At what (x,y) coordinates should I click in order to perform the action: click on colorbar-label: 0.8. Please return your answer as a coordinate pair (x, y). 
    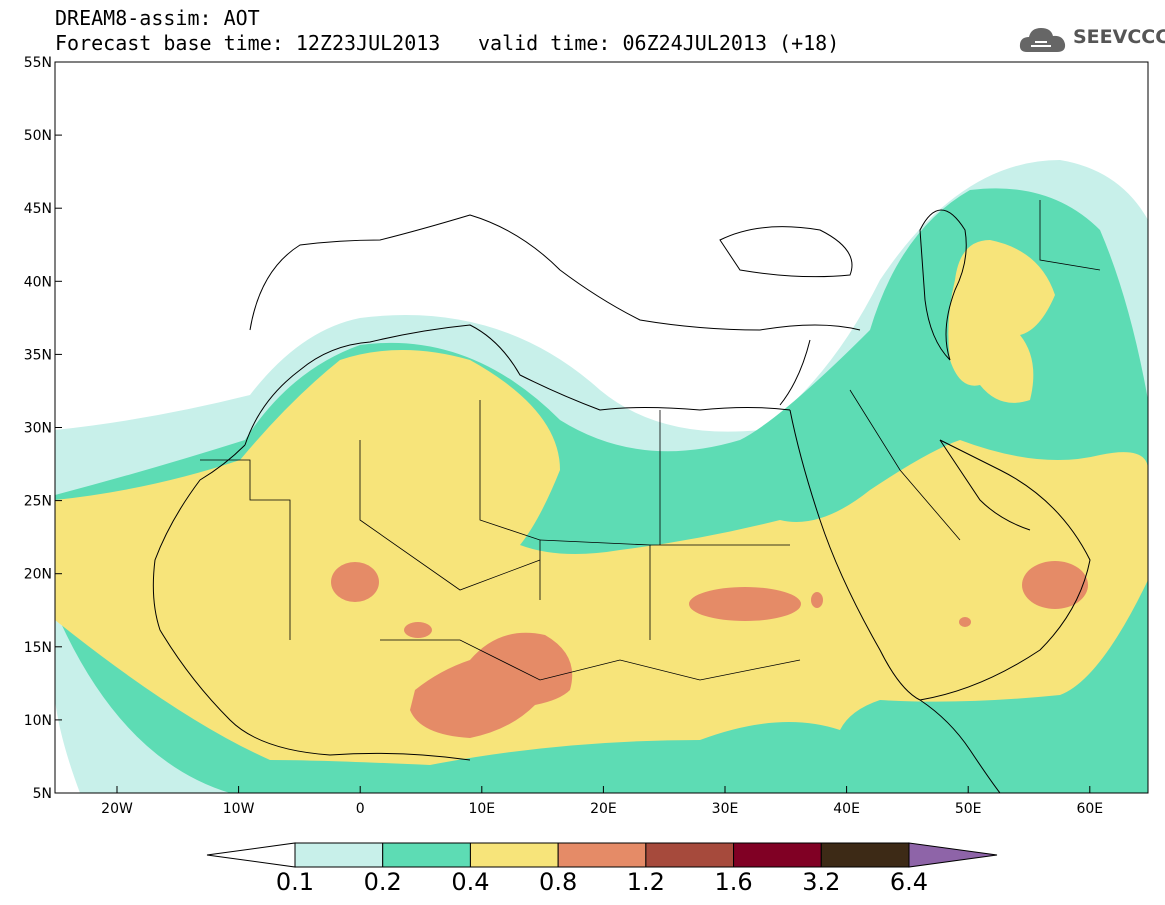
    Looking at the image, I should click on (558, 882).